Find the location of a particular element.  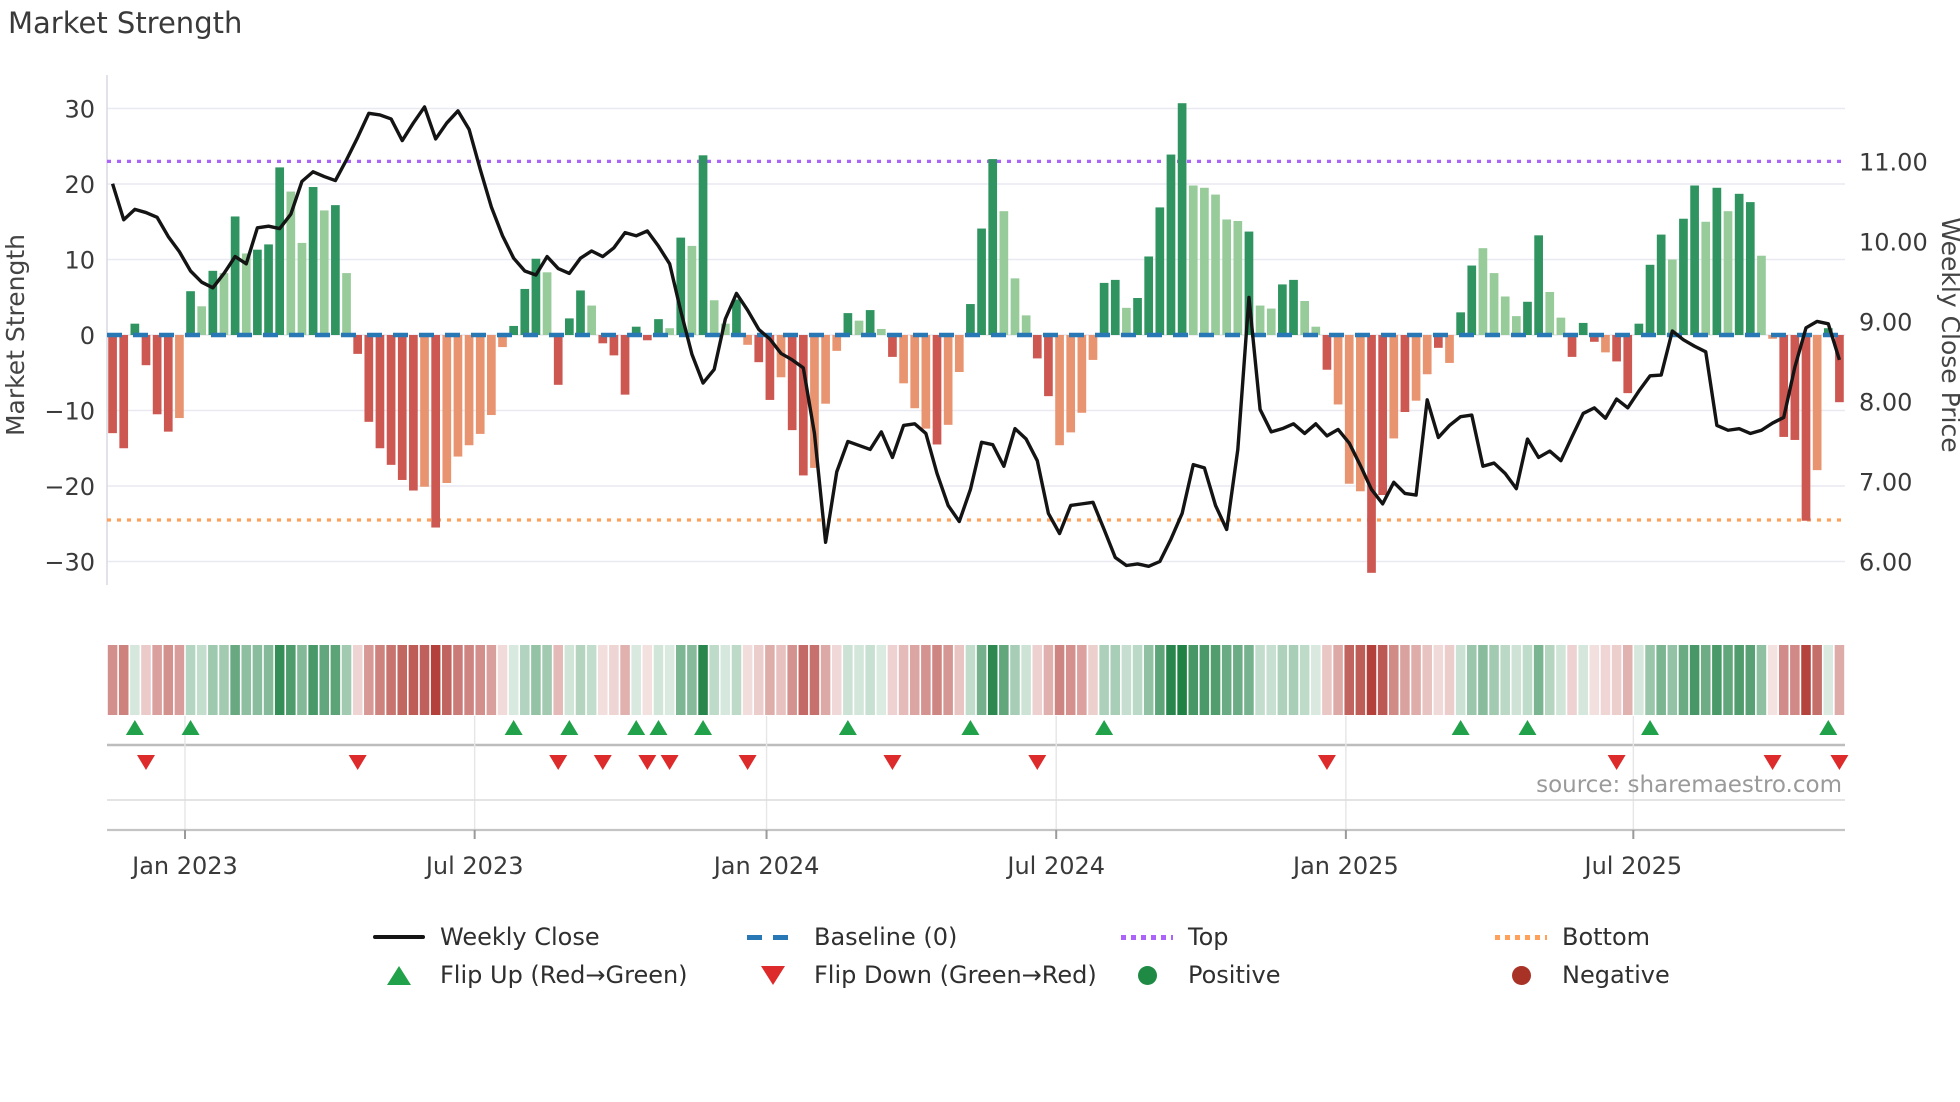

negative-dot-icon is located at coordinates (1521, 975).